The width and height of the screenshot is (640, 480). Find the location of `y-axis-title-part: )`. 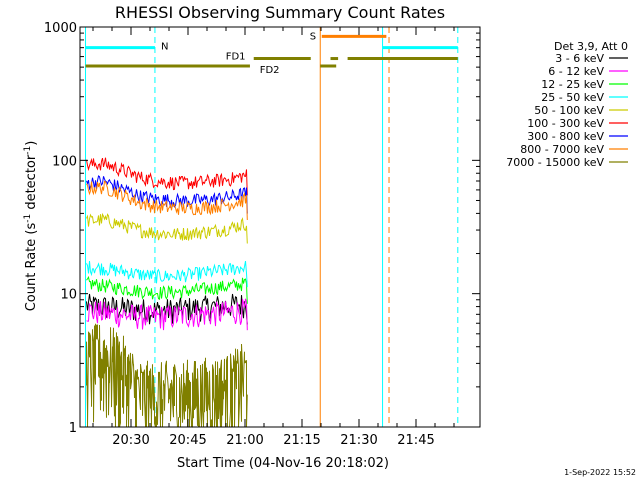

y-axis-title-part: ) is located at coordinates (31, 143).